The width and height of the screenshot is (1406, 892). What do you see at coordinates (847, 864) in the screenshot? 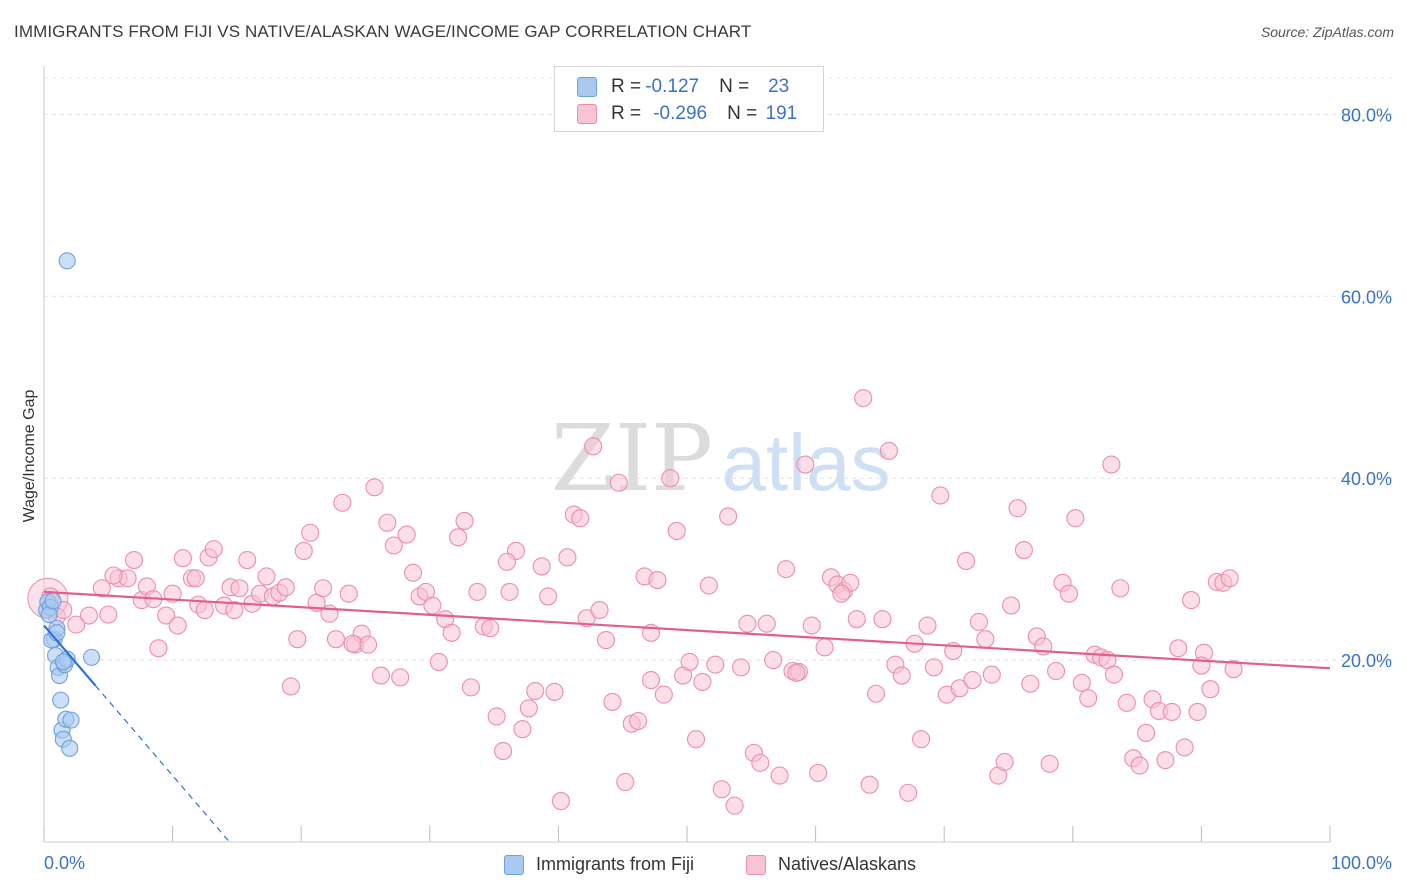
I see `legend-label-natives: Natives/Alaskans` at bounding box center [847, 864].